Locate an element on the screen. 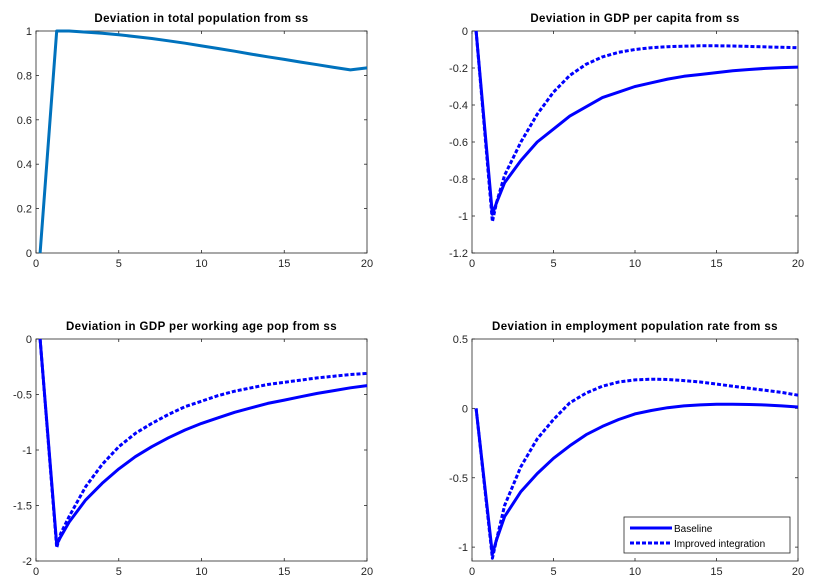  y-tick-label: 0.8 is located at coordinates (24, 76).